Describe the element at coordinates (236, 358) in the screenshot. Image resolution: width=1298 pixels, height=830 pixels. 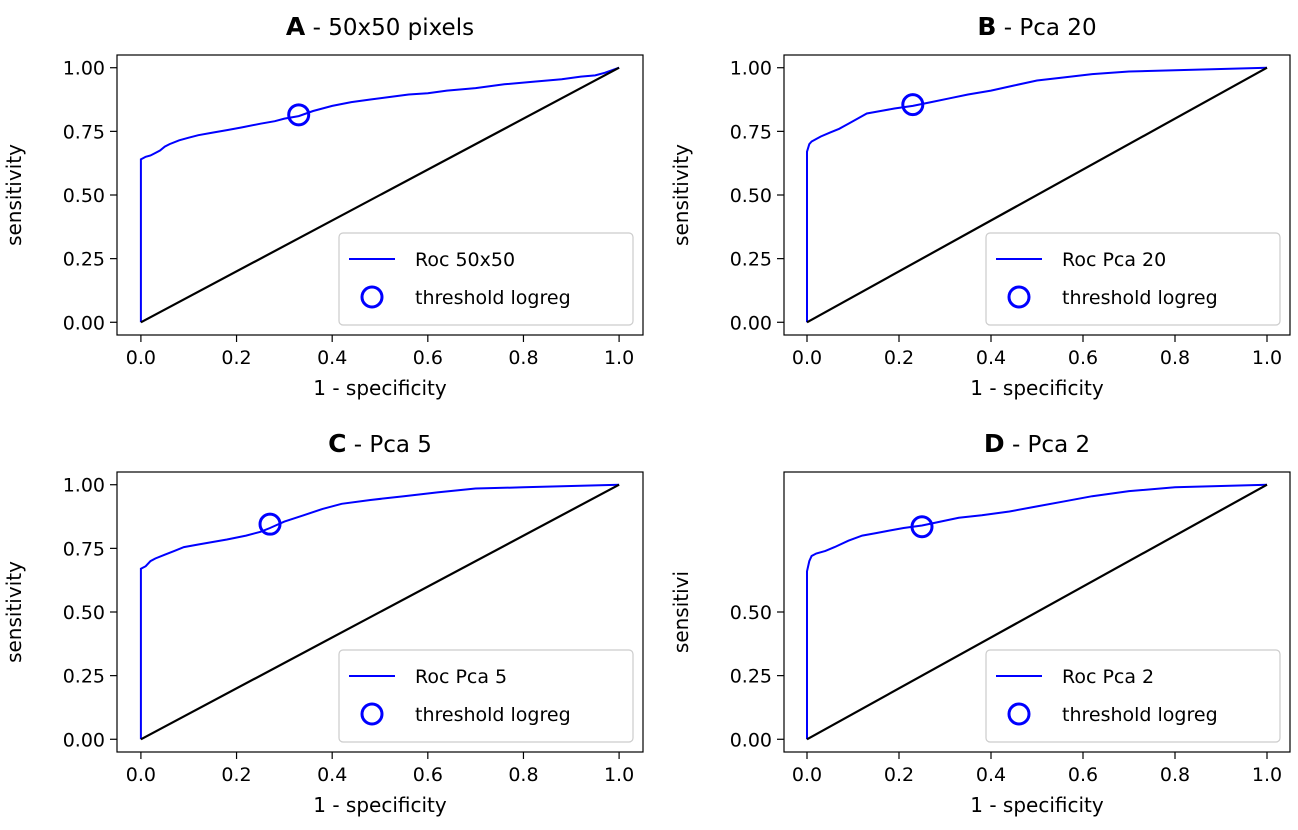
I see `x-tick-label-a: 0.2` at that location.